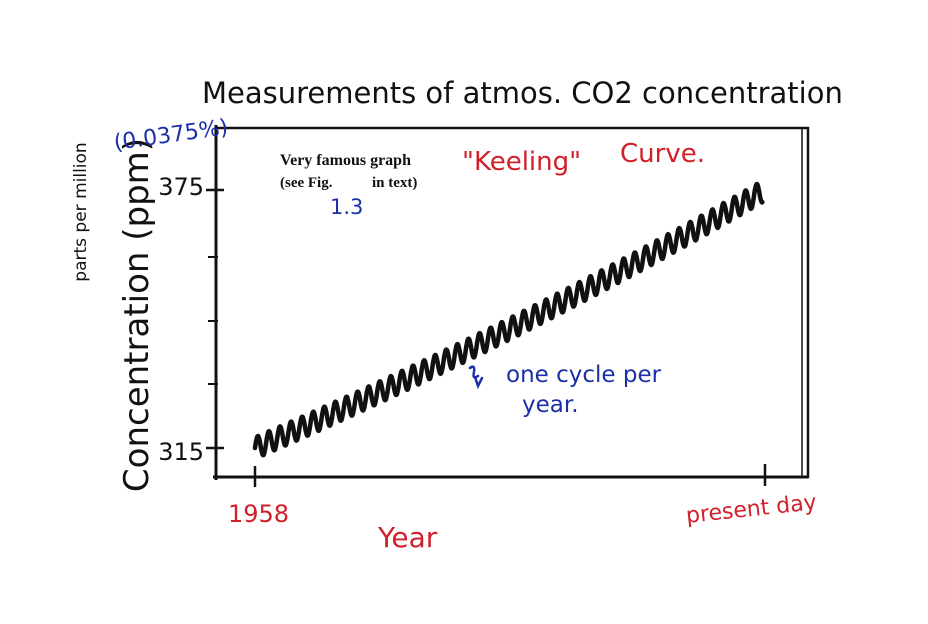 This screenshot has height=624, width=928. I want to click on keeling-label: "Keeling", so click(521, 162).